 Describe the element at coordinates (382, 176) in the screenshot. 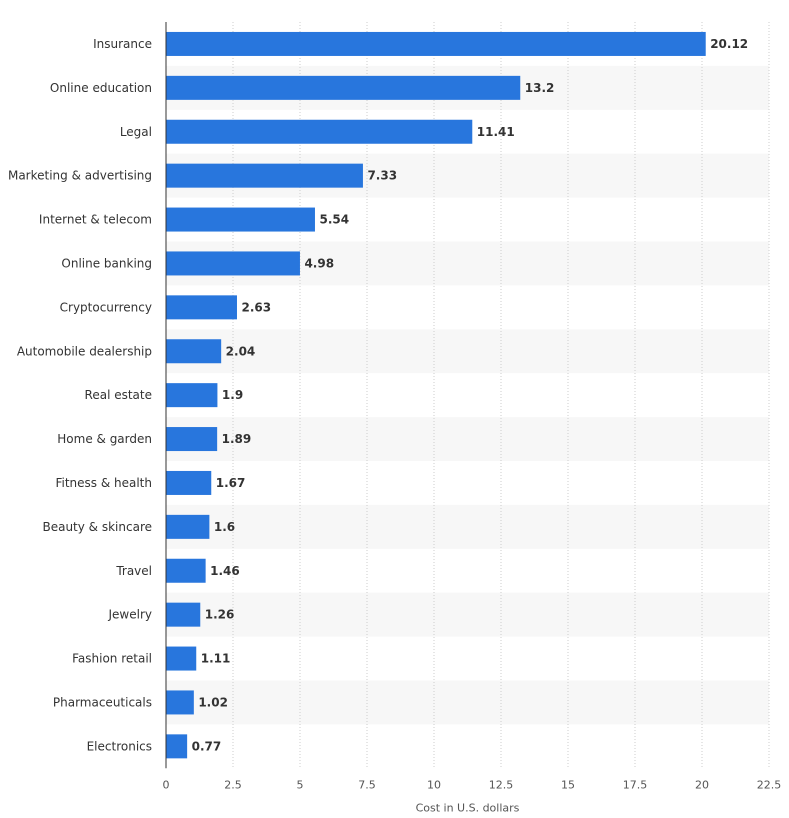

I see `data-label: 7.33` at that location.